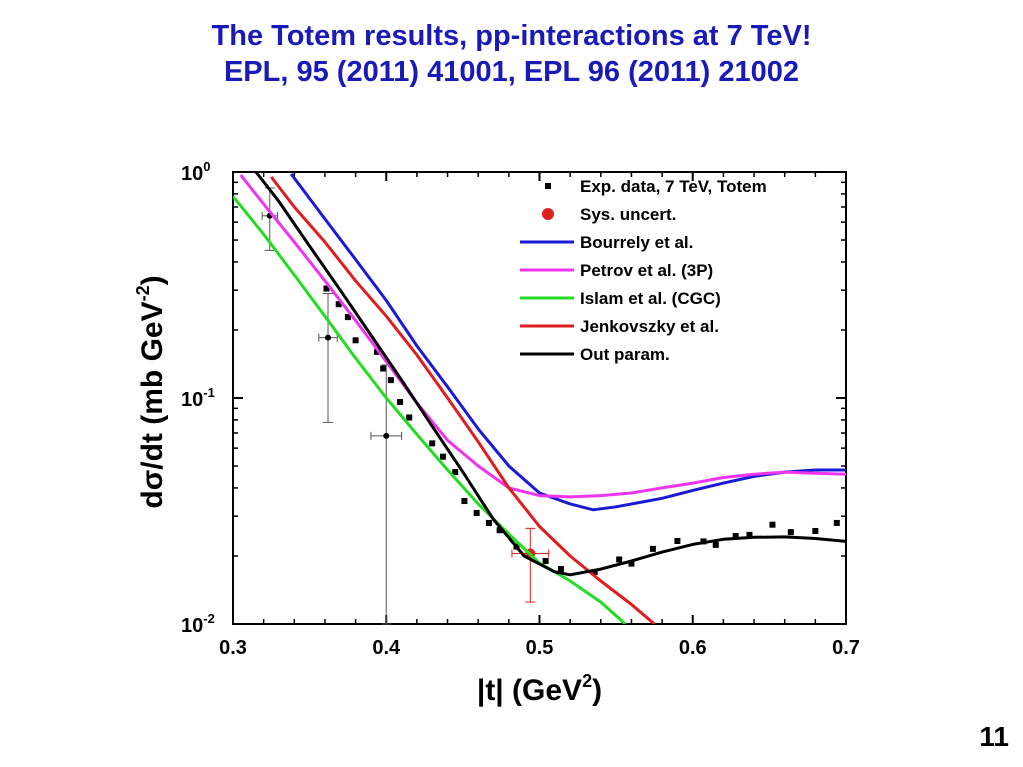  What do you see at coordinates (646, 270) in the screenshot?
I see `legend-label: Petrov et al. (3P)` at bounding box center [646, 270].